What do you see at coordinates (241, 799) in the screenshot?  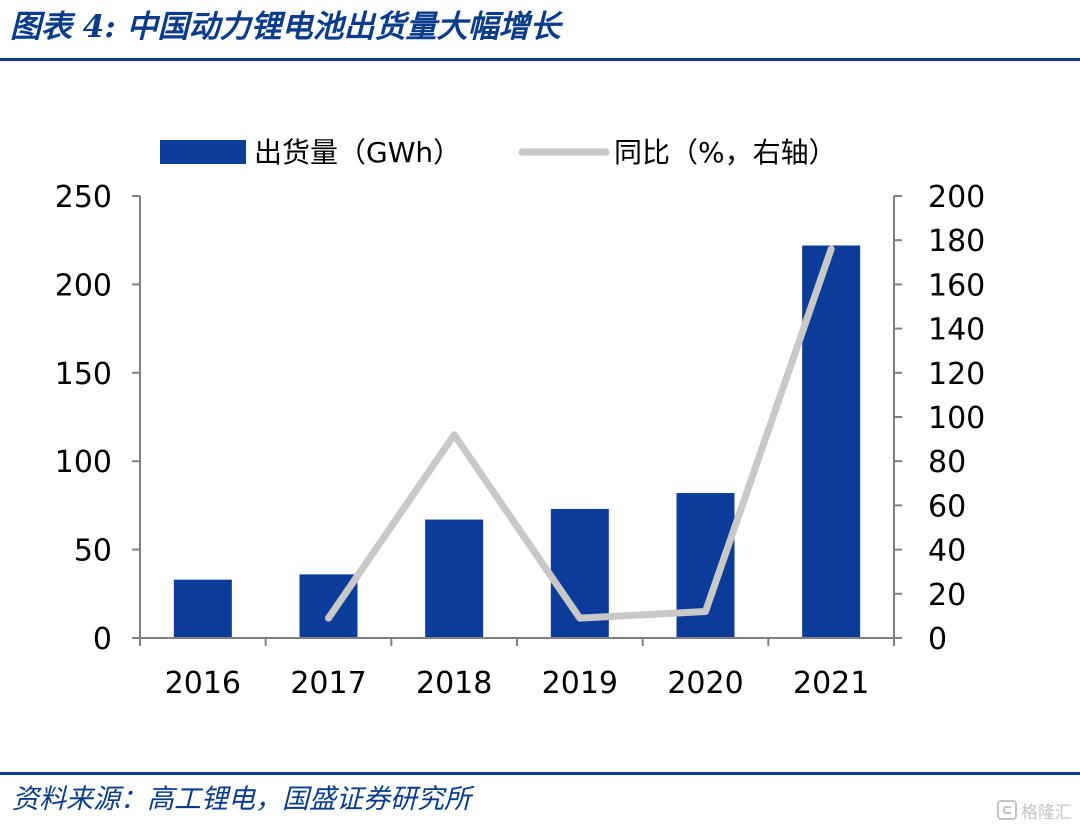 I see `source-note: 资料来源：高工锂电，国盛证券研究所` at bounding box center [241, 799].